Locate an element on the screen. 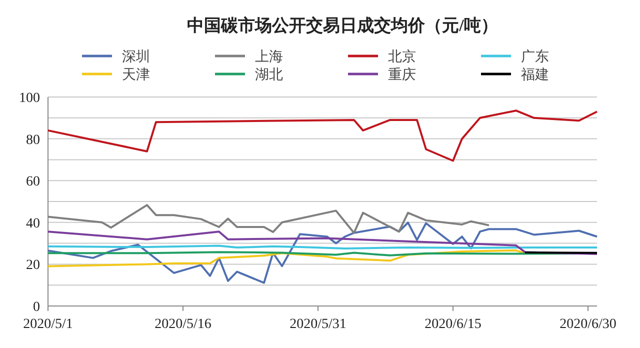 This screenshot has height=348, width=640. legend-label: 上海 is located at coordinates (269, 57).